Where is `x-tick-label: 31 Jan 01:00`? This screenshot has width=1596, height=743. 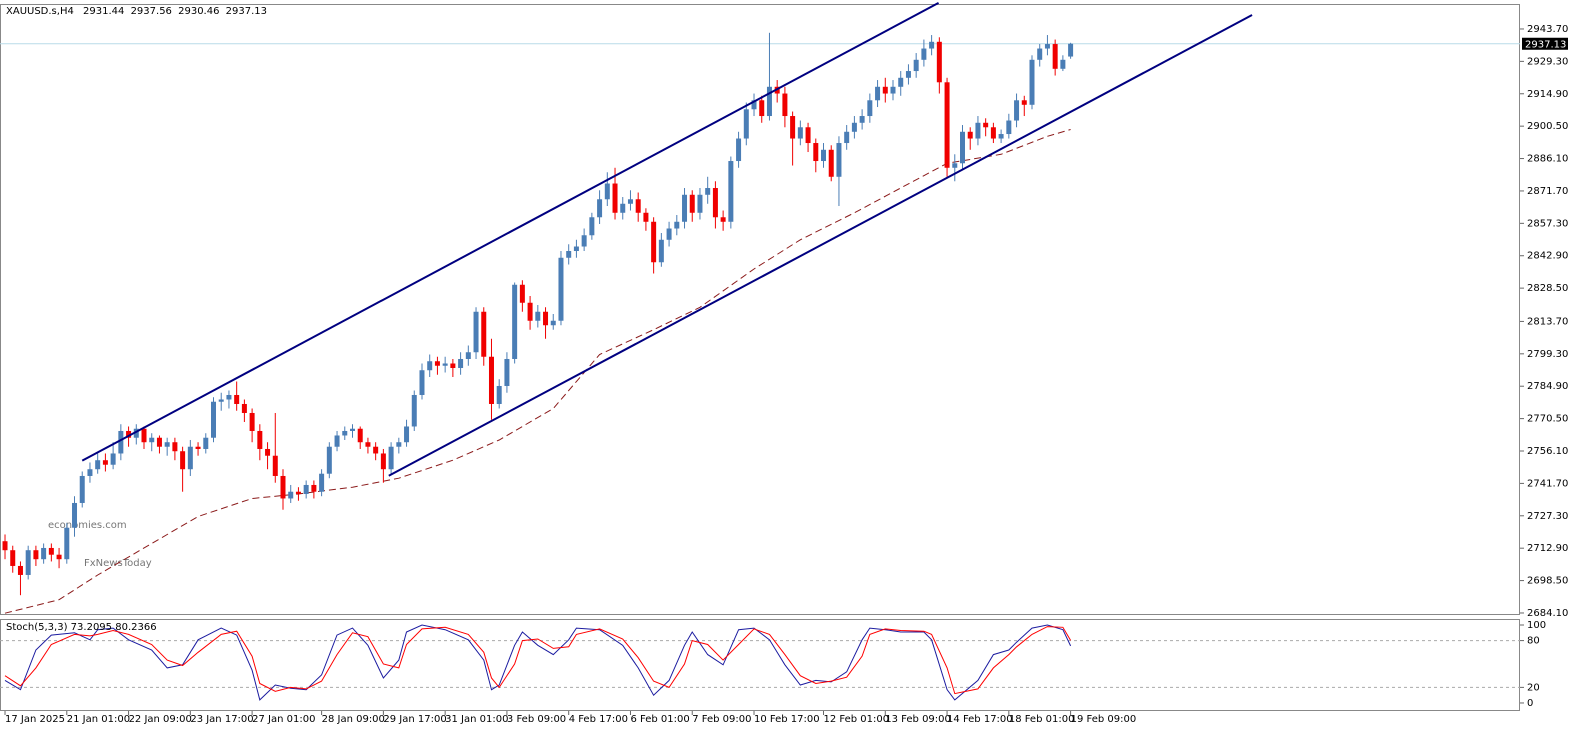
x-tick-label: 31 Jan 01:00 is located at coordinates (476, 719).